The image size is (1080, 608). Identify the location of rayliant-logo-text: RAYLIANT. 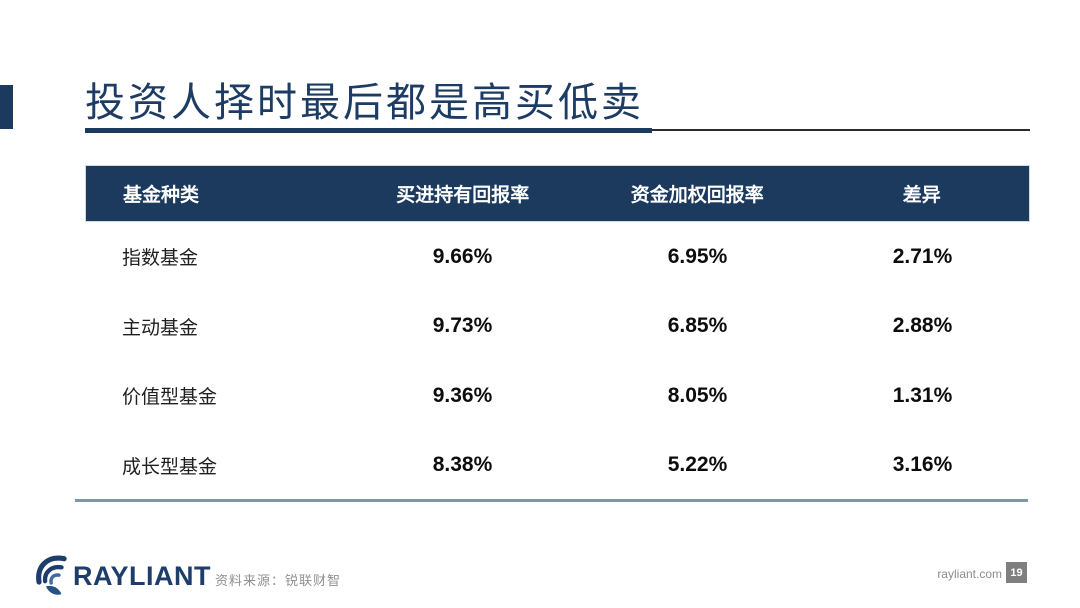
(142, 575).